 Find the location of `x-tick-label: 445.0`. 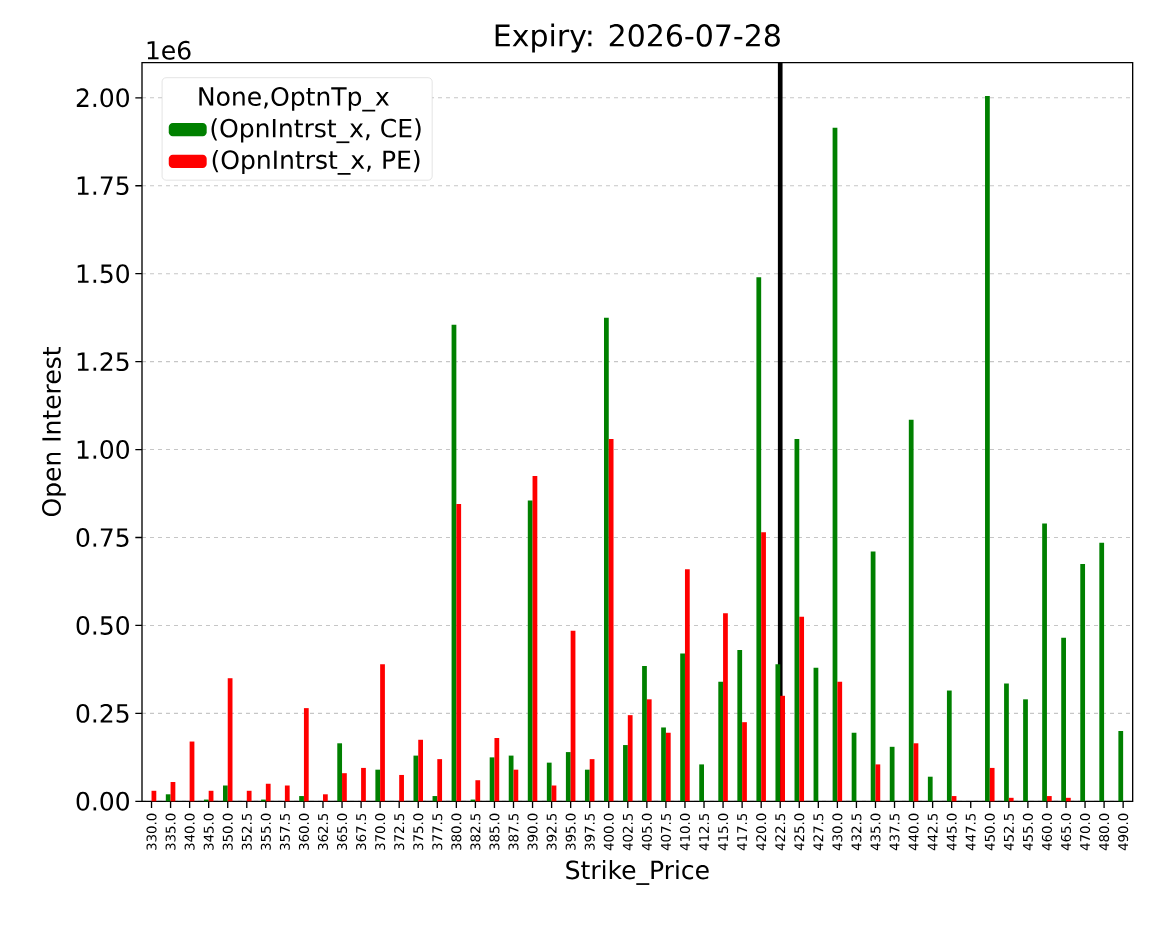

x-tick-label: 445.0 is located at coordinates (951, 832).